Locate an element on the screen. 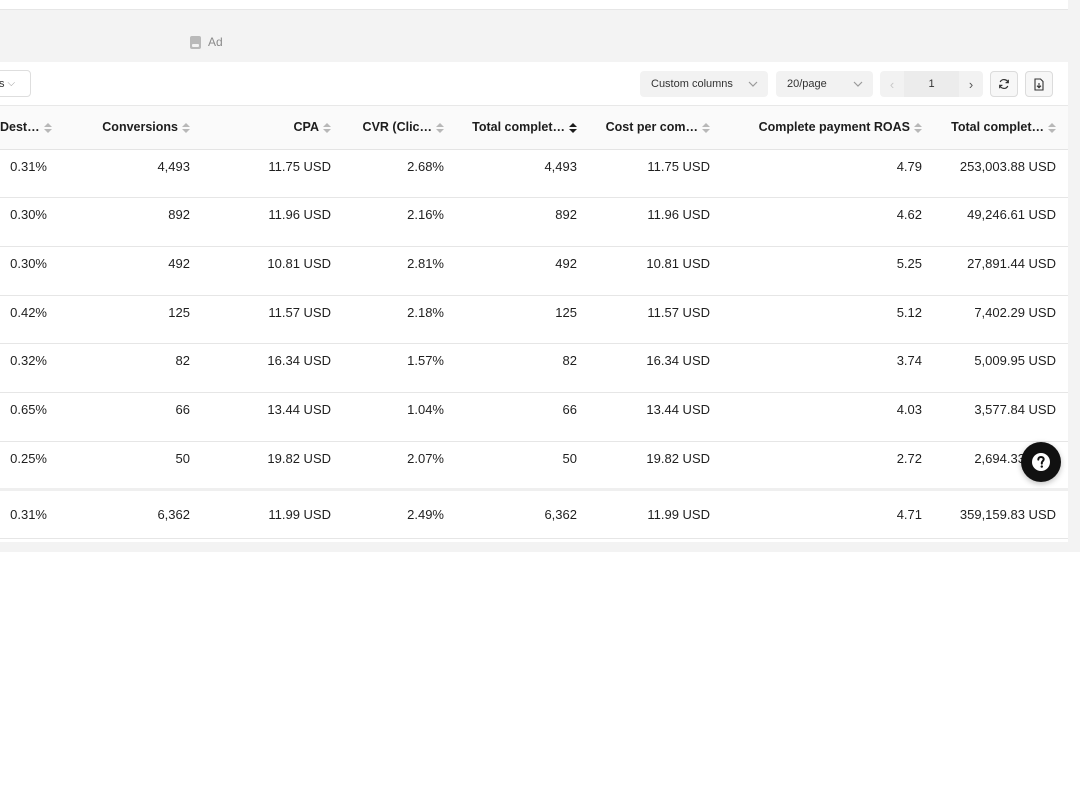  chevron-right-icon: › is located at coordinates (971, 84).